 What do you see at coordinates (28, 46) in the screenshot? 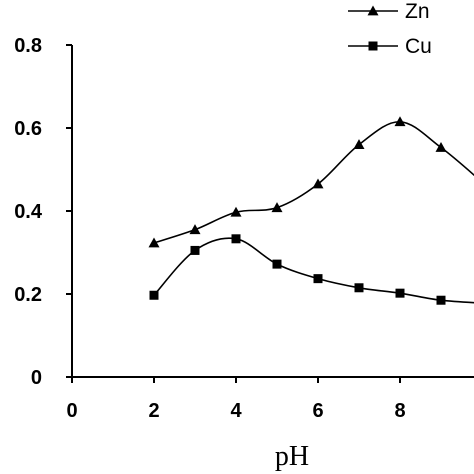
I see `y-tick-label: 0.8` at bounding box center [28, 46].